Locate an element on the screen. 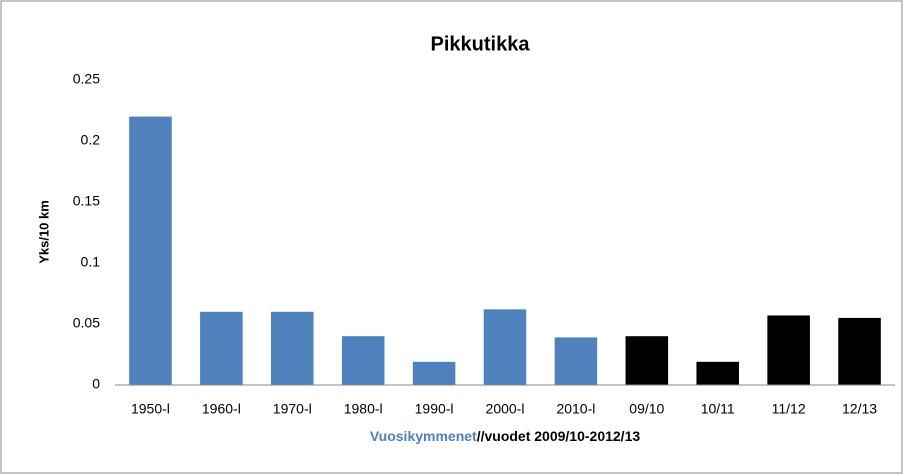  x-tick-label: 12/13 is located at coordinates (859, 409).